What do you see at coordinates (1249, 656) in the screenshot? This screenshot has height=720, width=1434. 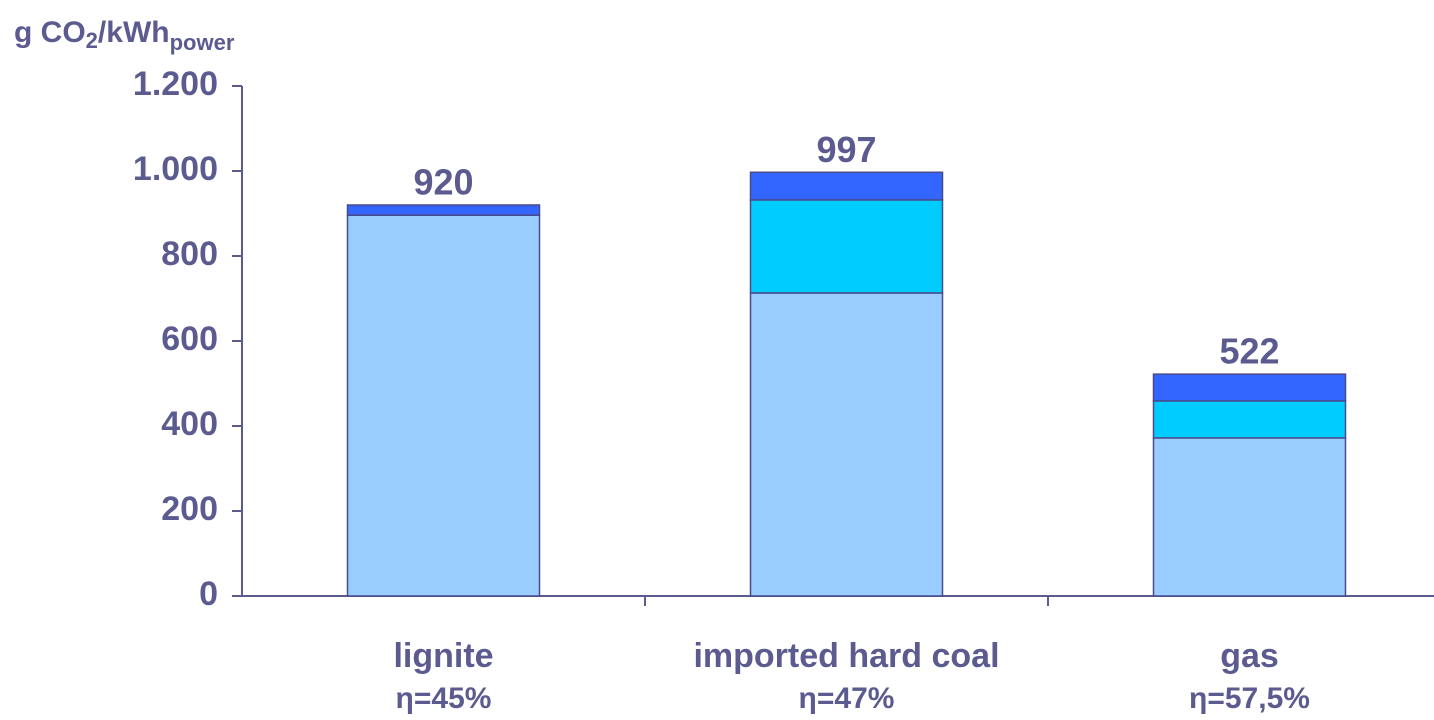 I see `x-tick-label: gas` at bounding box center [1249, 656].